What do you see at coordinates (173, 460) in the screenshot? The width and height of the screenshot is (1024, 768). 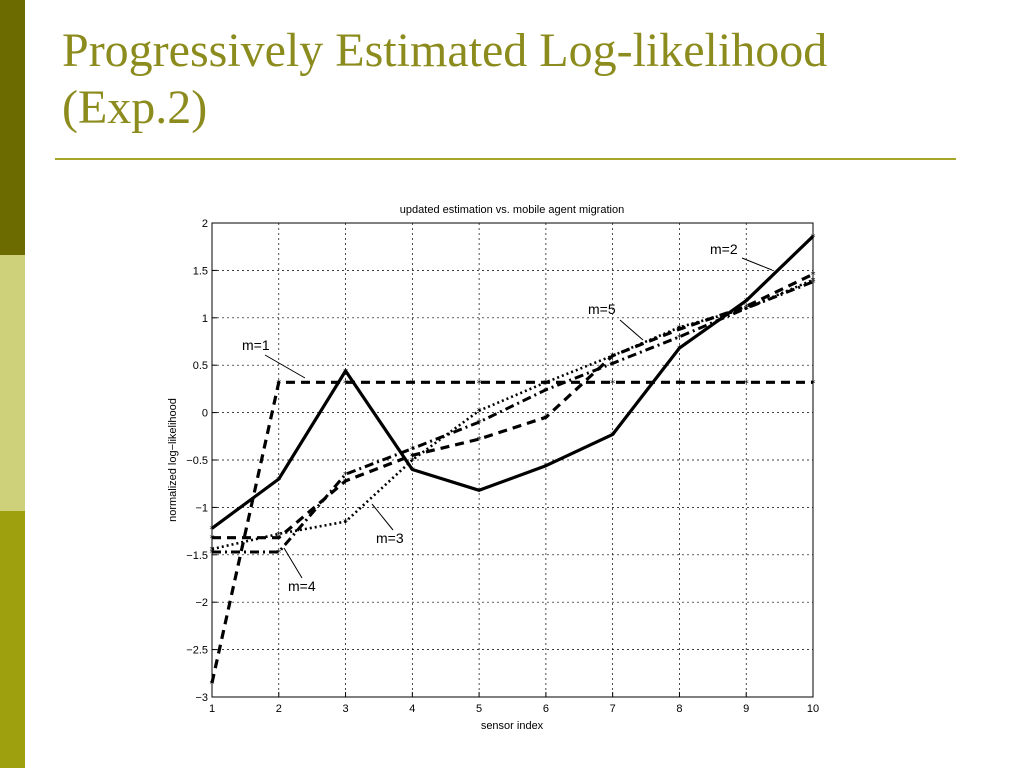 I see `y-axis-label: normalized log−likelihood` at bounding box center [173, 460].